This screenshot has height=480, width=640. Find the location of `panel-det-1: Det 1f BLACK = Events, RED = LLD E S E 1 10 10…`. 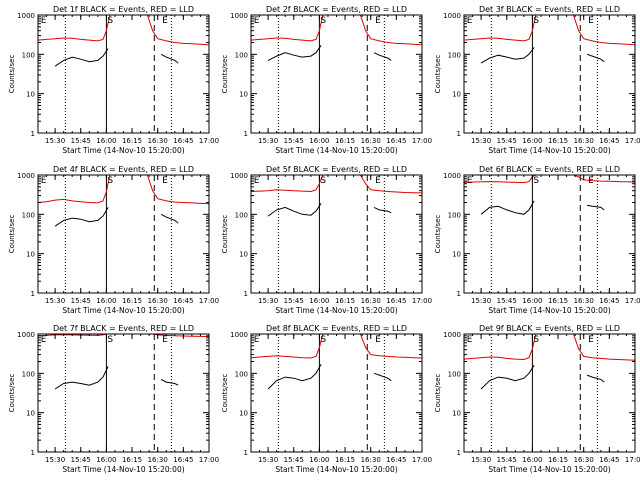

panel-det-1: Det 1f BLACK = Events, RED = LLD E S E 1 10 10… is located at coordinates (113, 80).